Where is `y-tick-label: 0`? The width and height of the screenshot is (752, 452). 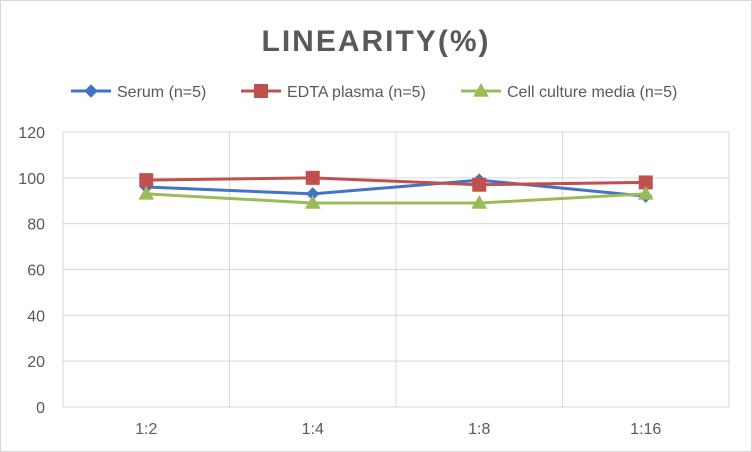 y-tick-label: 0 is located at coordinates (40, 408).